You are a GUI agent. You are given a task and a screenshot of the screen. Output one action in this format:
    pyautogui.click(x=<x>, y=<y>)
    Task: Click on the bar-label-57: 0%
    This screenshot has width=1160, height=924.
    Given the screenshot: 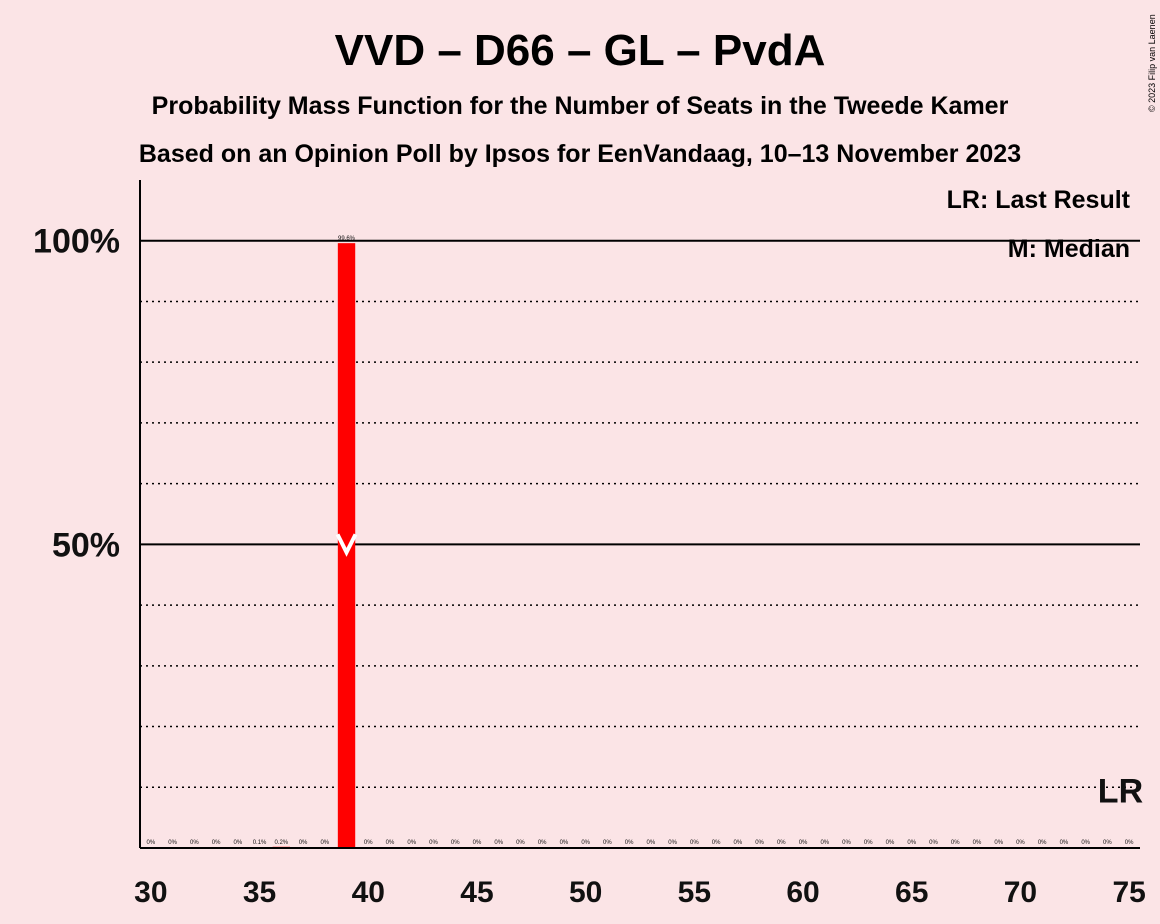 What is the action you would take?
    pyautogui.click(x=737, y=843)
    